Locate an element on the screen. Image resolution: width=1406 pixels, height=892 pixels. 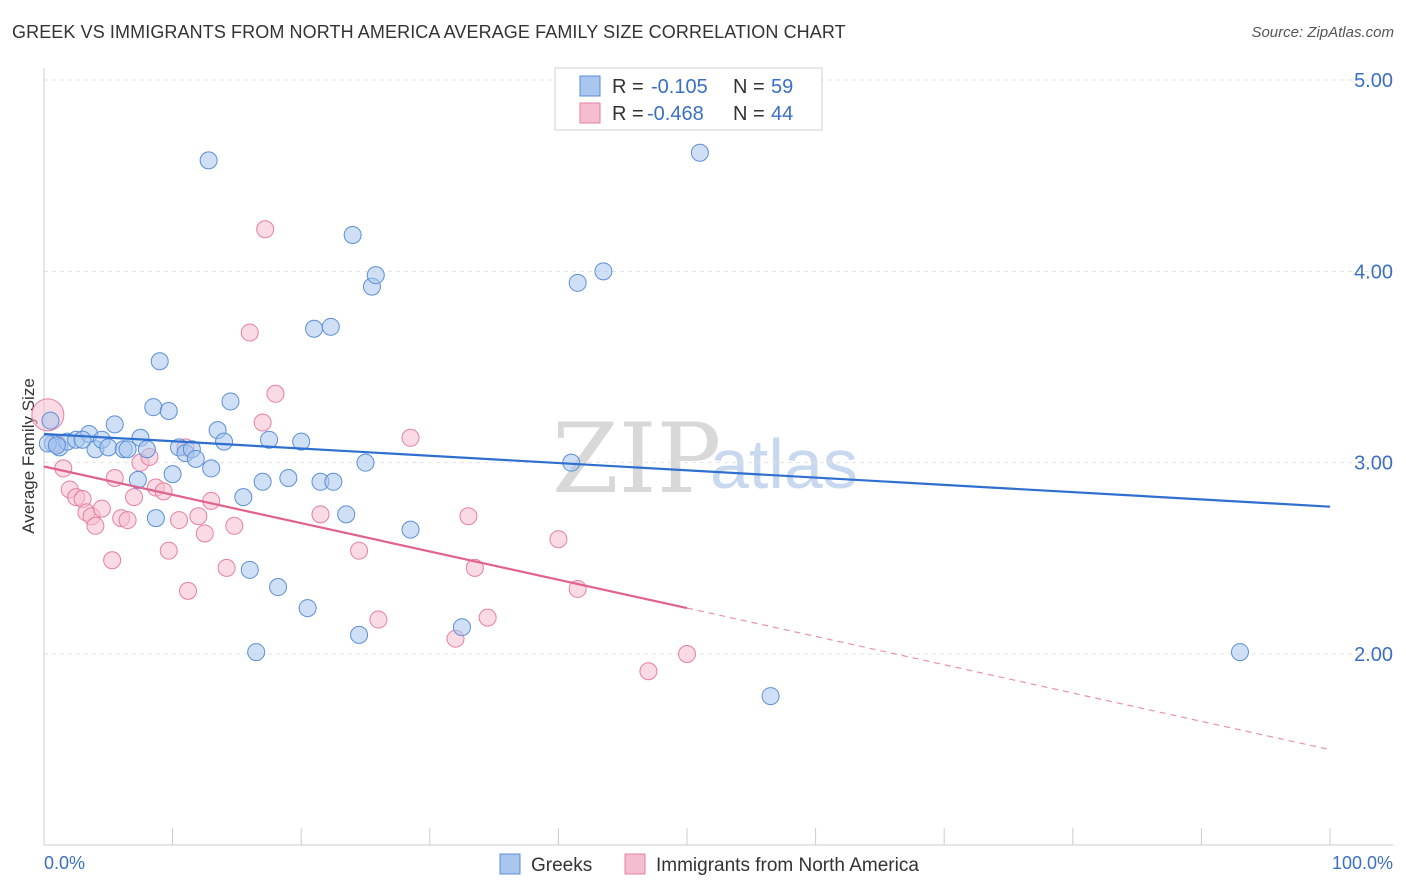
y-tick-label: 3.00 is located at coordinates (1373, 464).